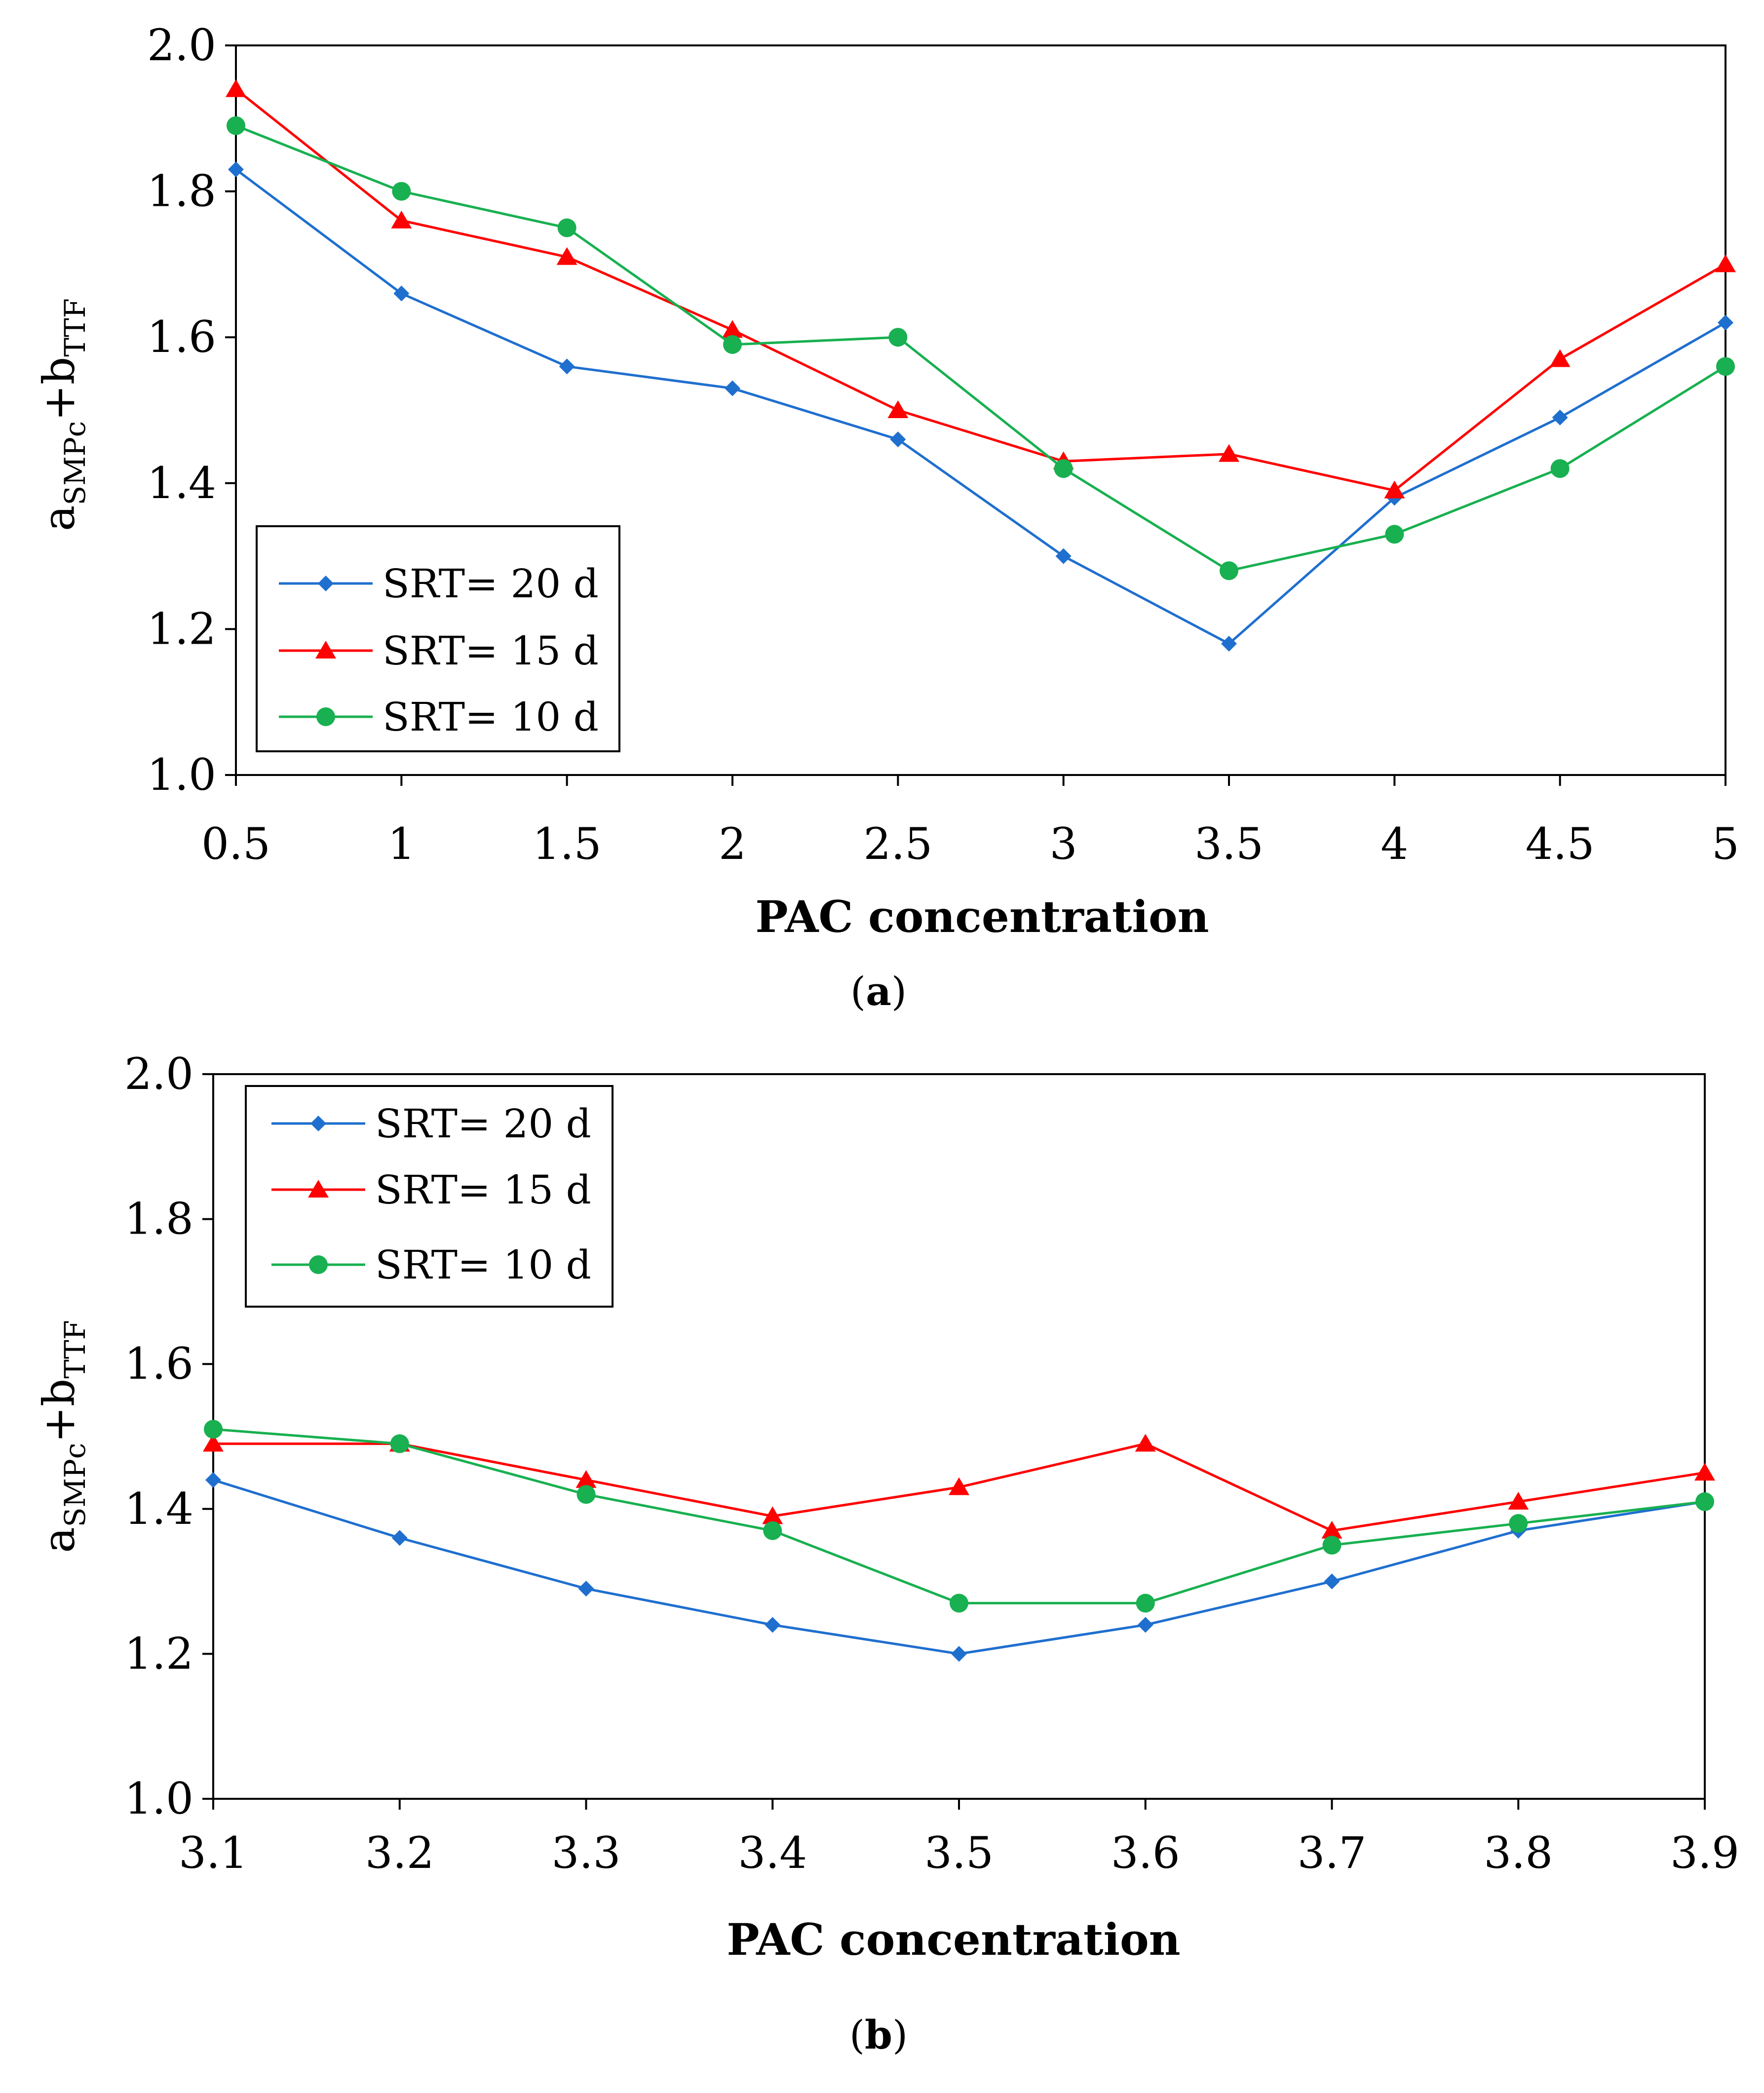  Describe the element at coordinates (1704, 1852) in the screenshot. I see `chart-b-x-tick-label: 3.9` at that location.